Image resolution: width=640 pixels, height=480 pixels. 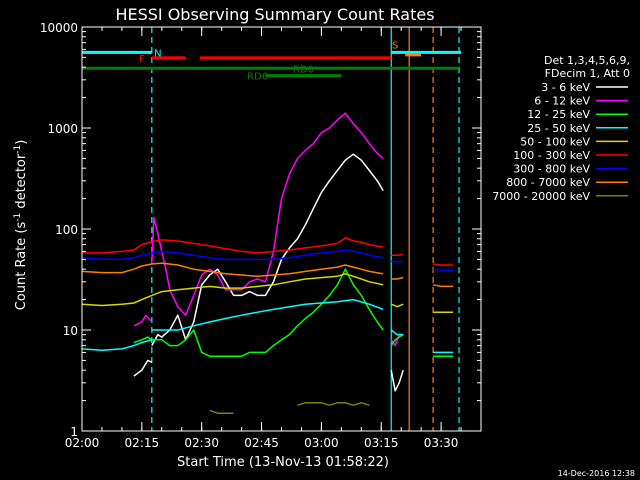 I want to click on x-tick-label: 02:30, so click(x=201, y=443).